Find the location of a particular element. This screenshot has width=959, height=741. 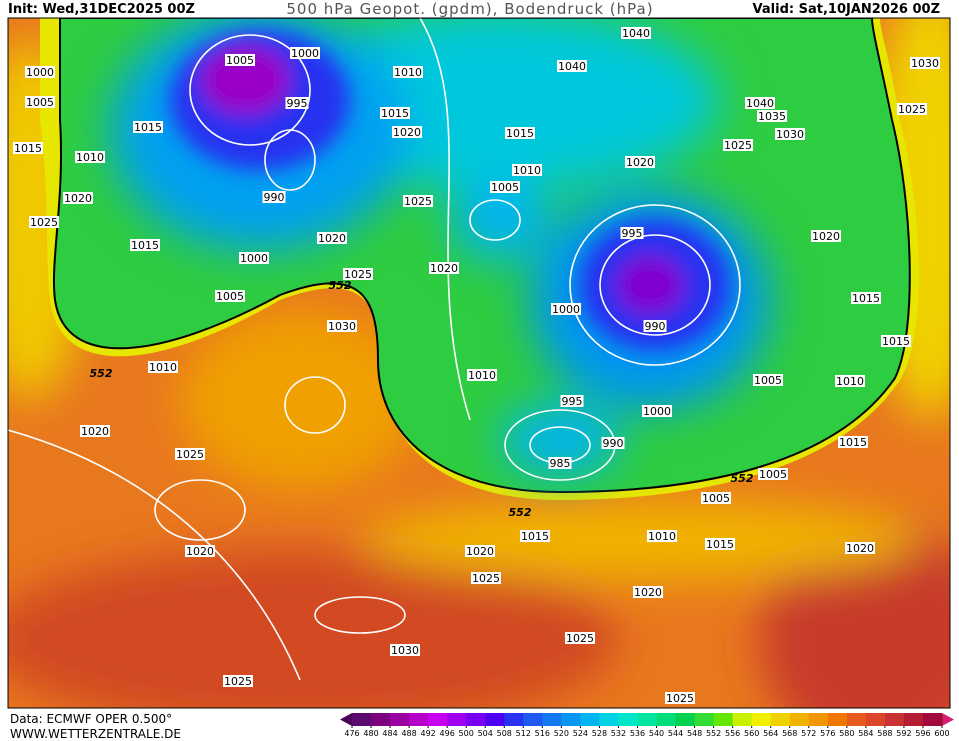

isobar-label: 985 is located at coordinates (560, 463).